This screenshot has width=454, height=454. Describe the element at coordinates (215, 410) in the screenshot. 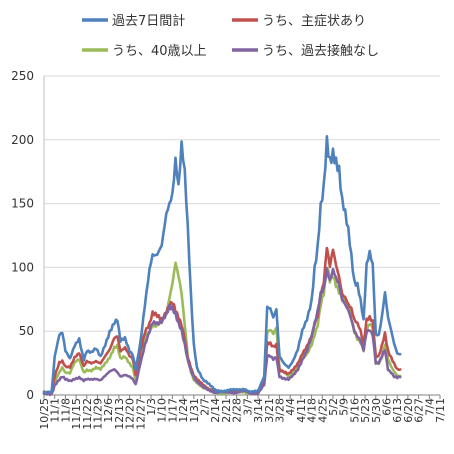

I see `x-tick-label: 2/14` at that location.